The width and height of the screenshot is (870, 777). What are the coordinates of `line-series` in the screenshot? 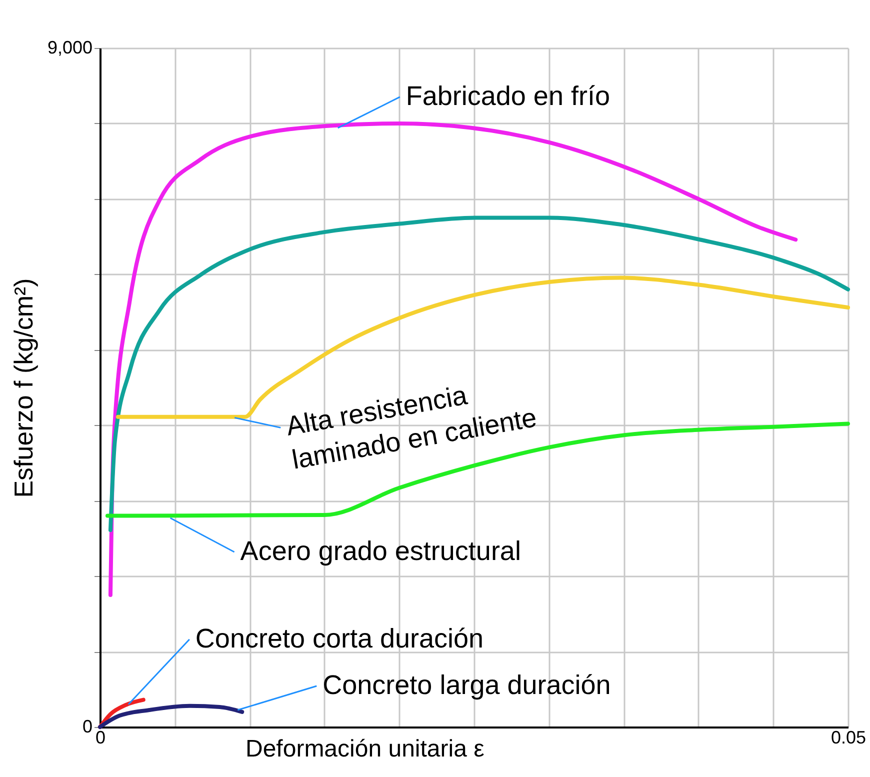 It's located at (171, 716).